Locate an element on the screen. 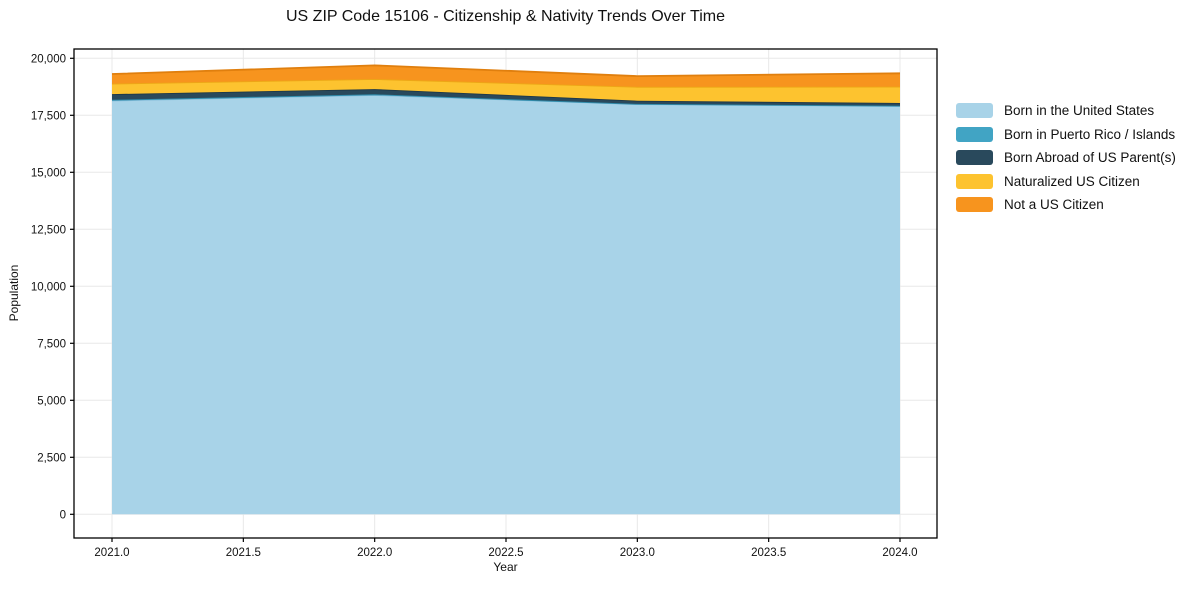 The width and height of the screenshot is (1189, 590). y-tick-label: 10,000 is located at coordinates (48, 287).